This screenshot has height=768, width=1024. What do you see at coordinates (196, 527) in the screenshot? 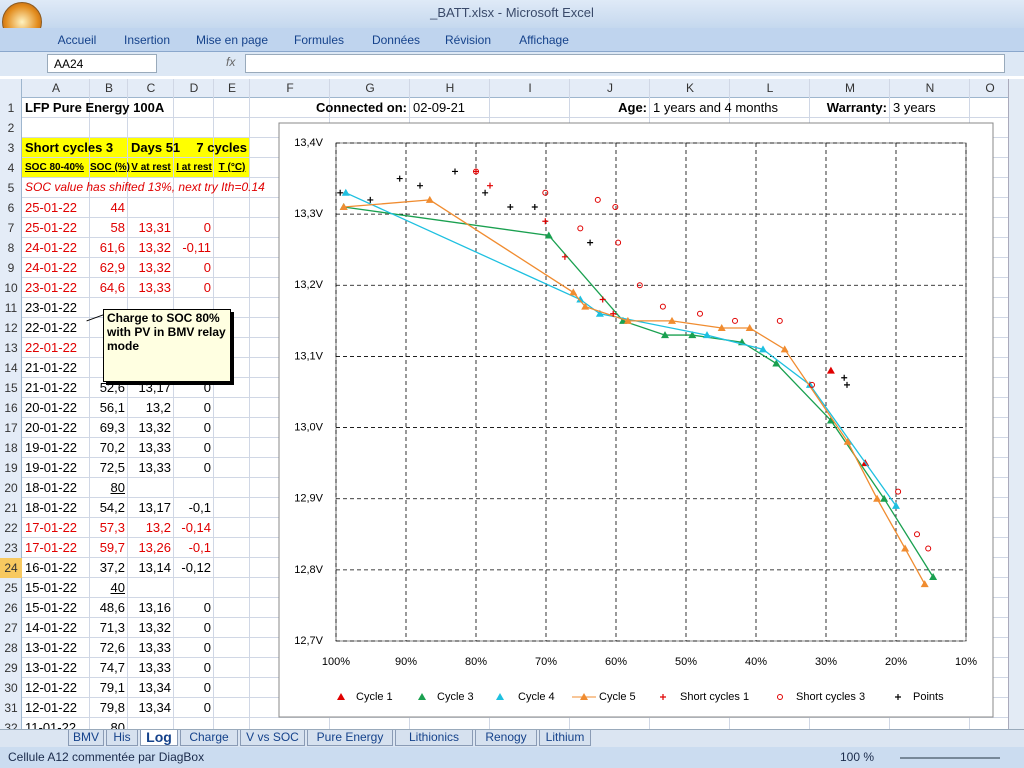
I see `cell: -0,14` at bounding box center [196, 527].